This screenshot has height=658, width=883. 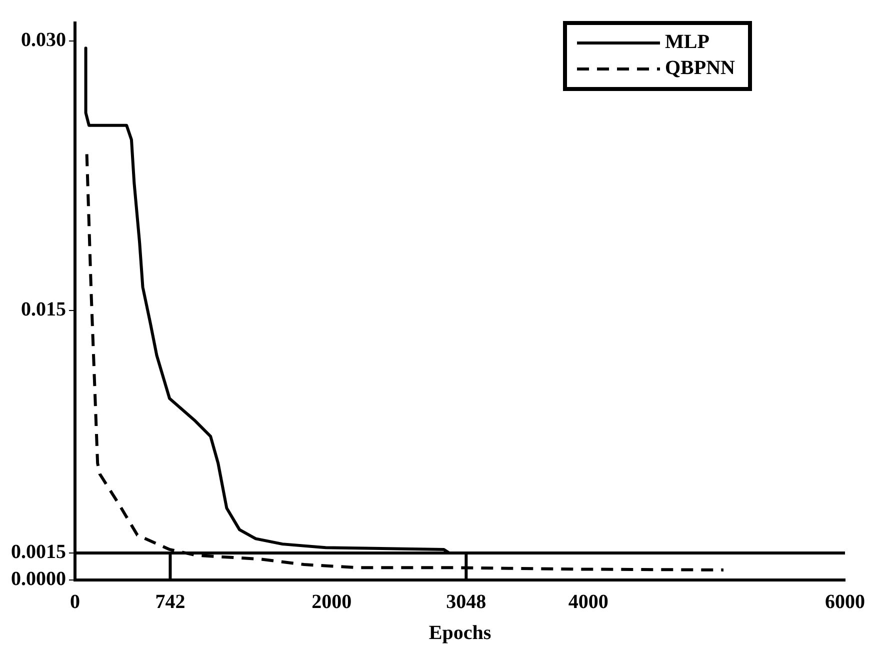 I want to click on y-tick-label: 0.0000, so click(x=38, y=579).